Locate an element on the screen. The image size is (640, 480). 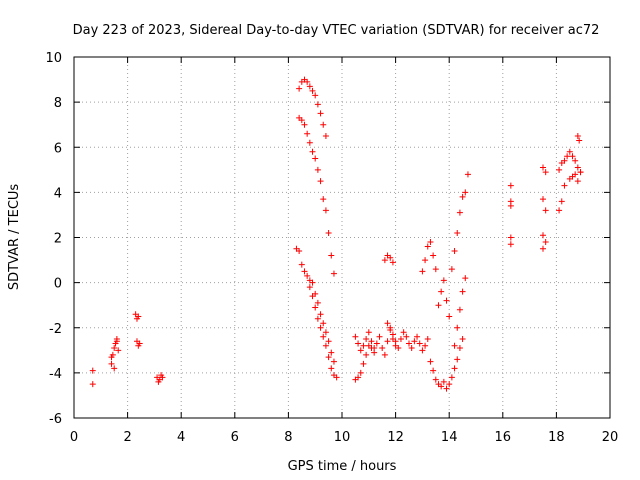
y-tick-label: -4 is located at coordinates (55, 374).